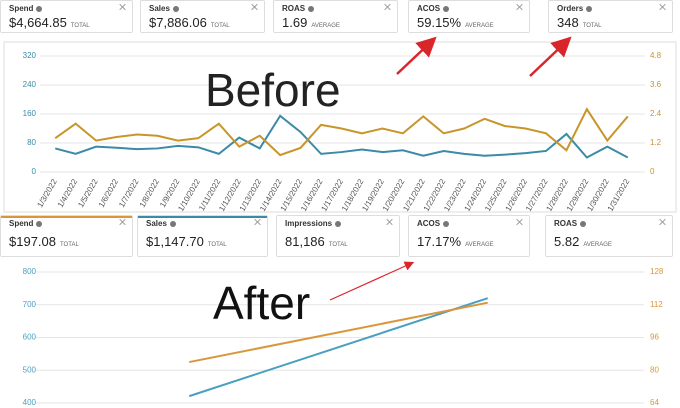  Describe the element at coordinates (652, 171) in the screenshot. I see `y2-tick-label: 0` at that location.